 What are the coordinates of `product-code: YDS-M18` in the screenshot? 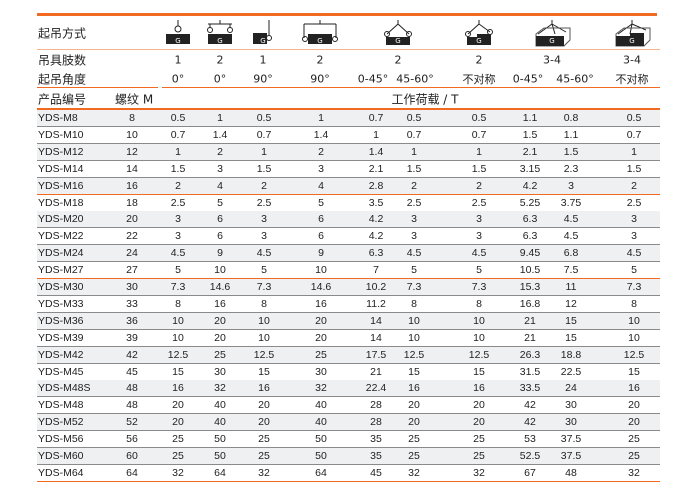 It's located at (61, 202).